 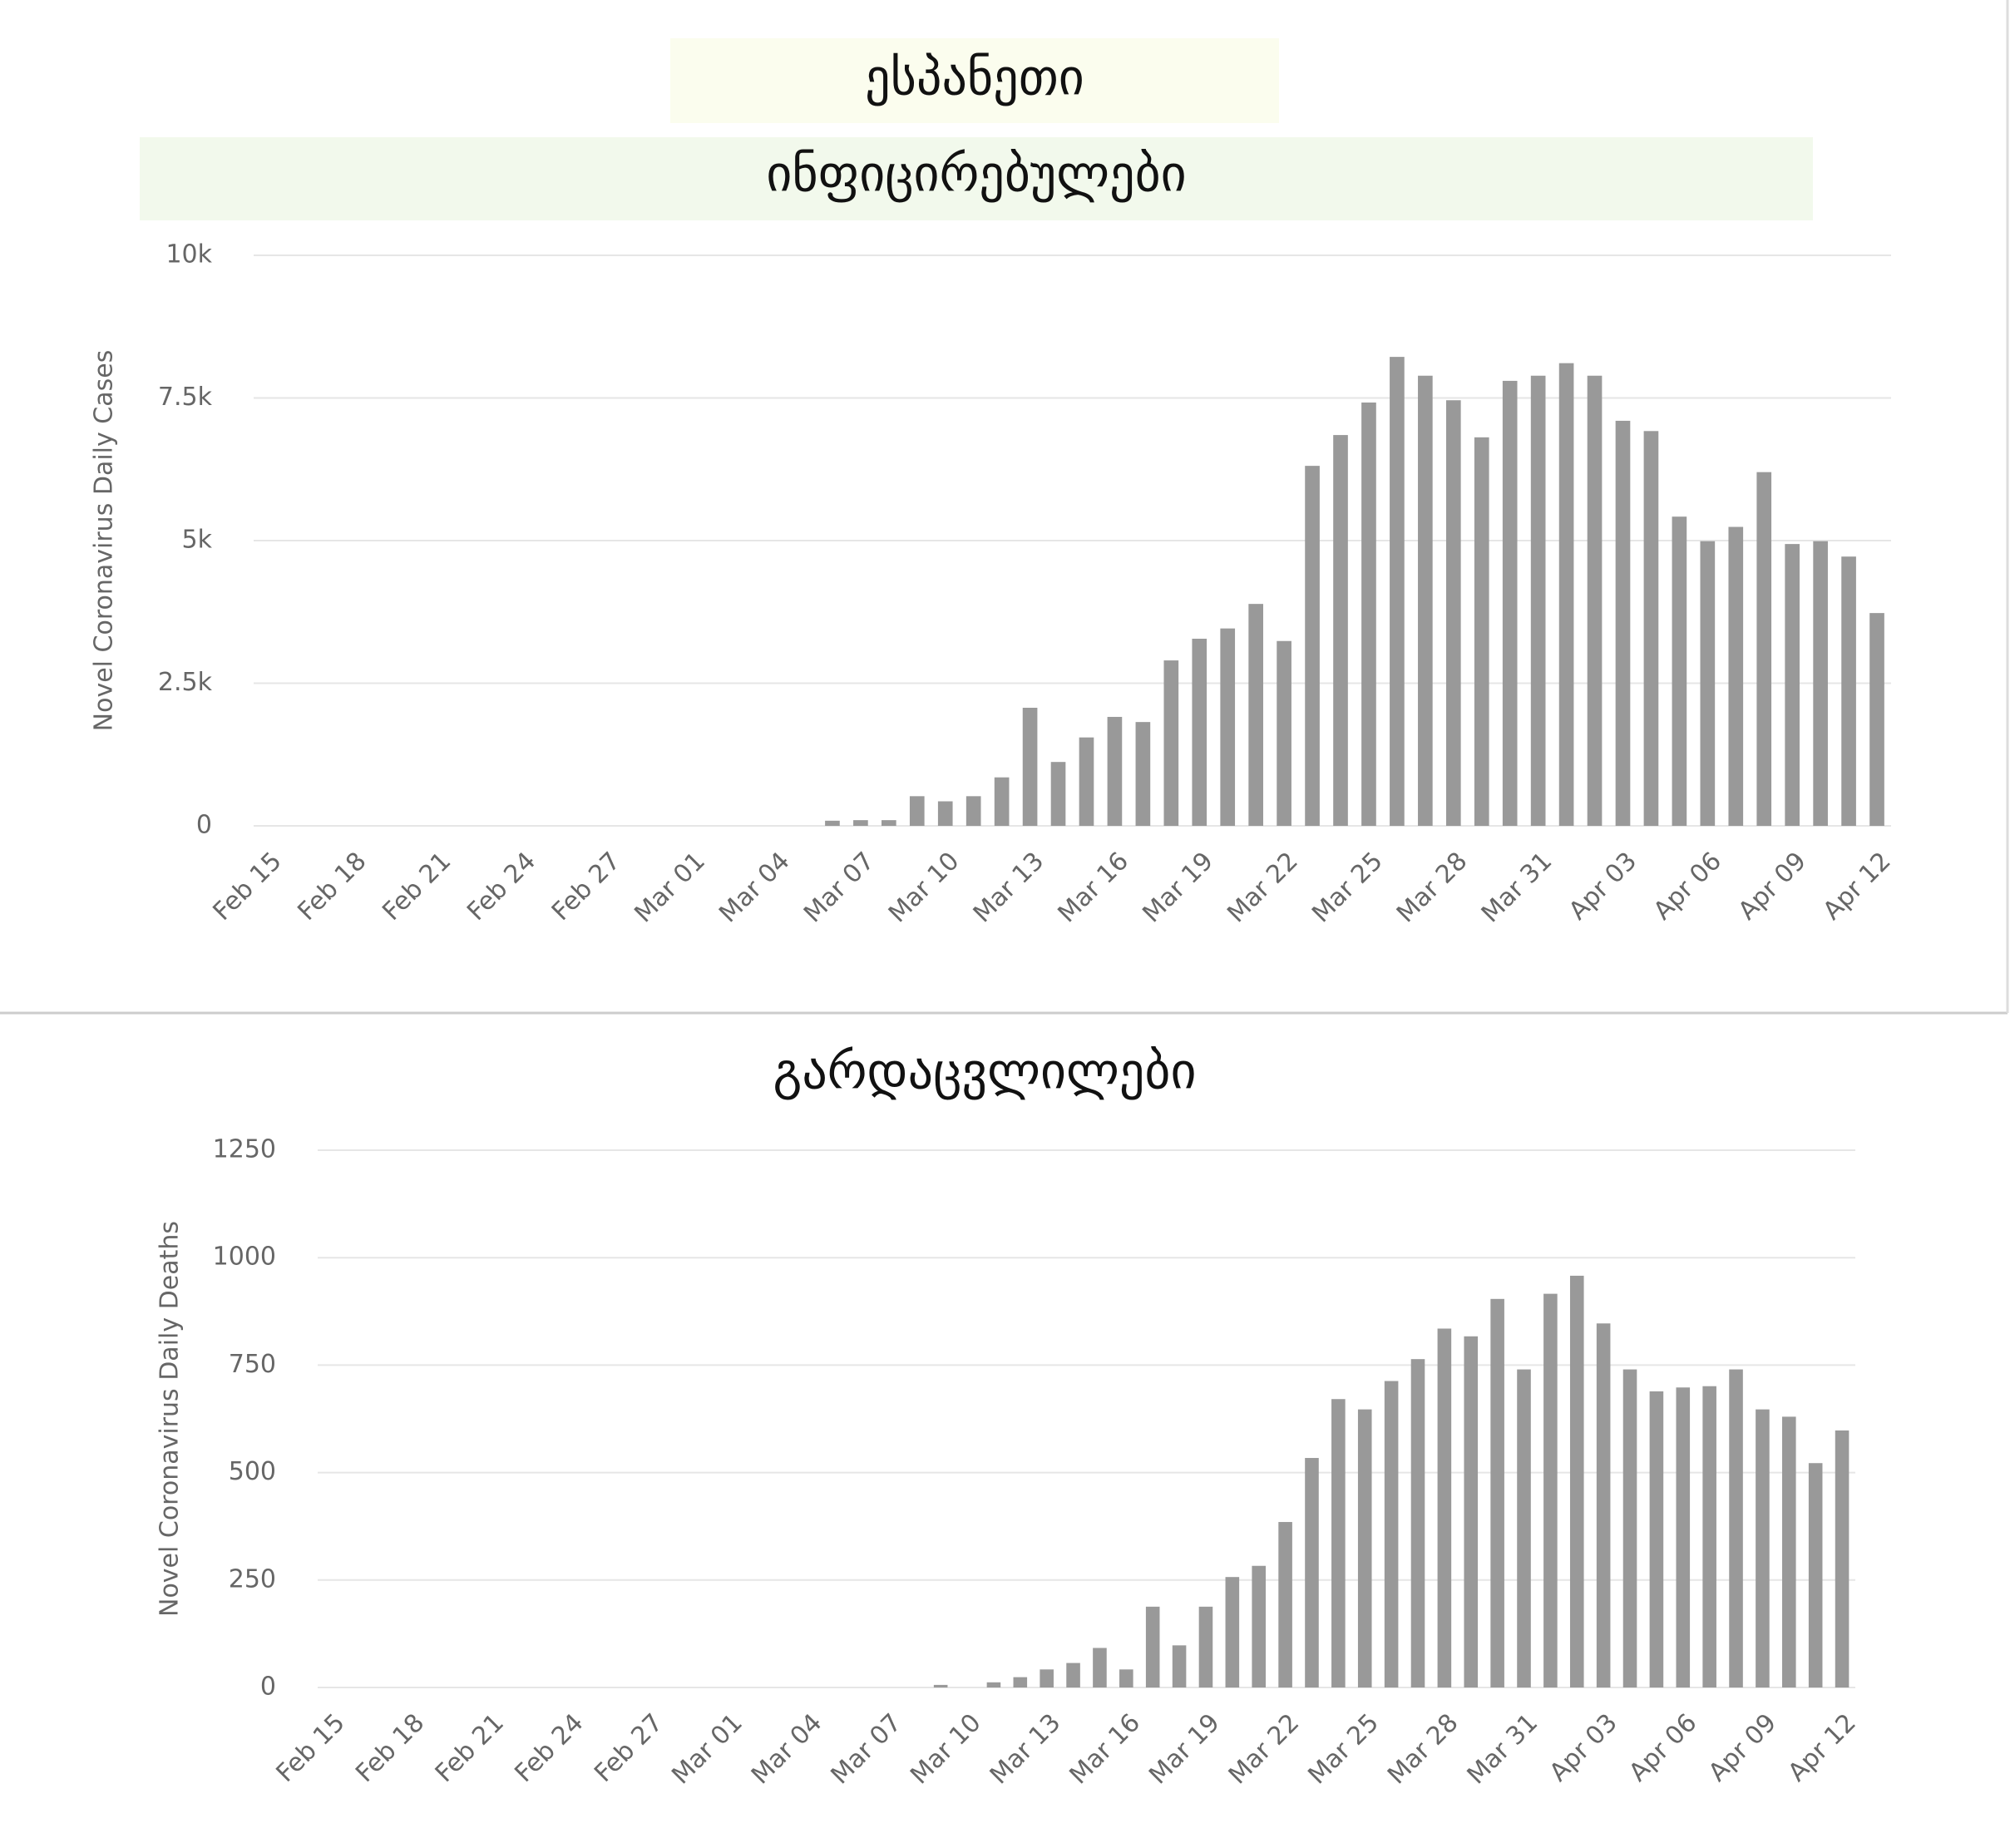 I want to click on y-tick-label: 1000, so click(x=245, y=1257).